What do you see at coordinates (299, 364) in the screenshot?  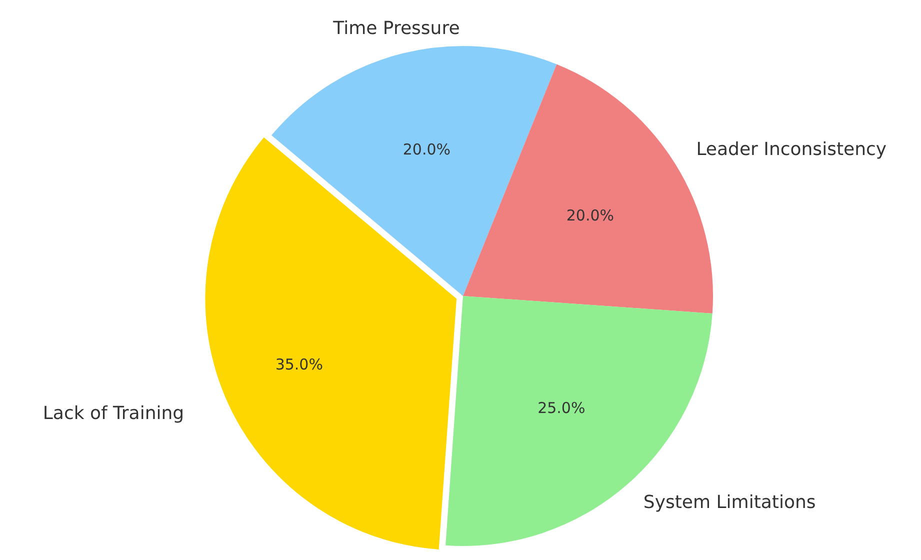 I see `data-label: 35.0%` at bounding box center [299, 364].